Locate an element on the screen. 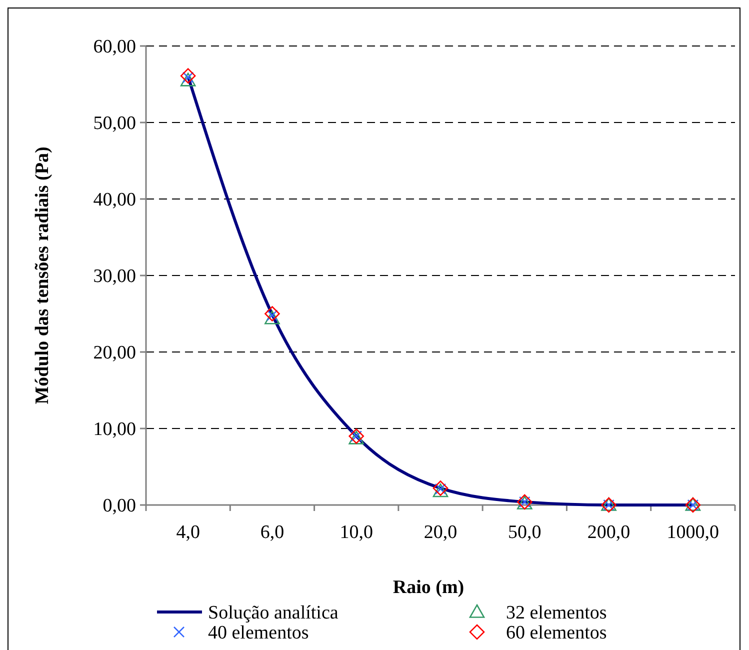 This screenshot has width=749, height=650. legend-label: 40 elementos is located at coordinates (258, 633).